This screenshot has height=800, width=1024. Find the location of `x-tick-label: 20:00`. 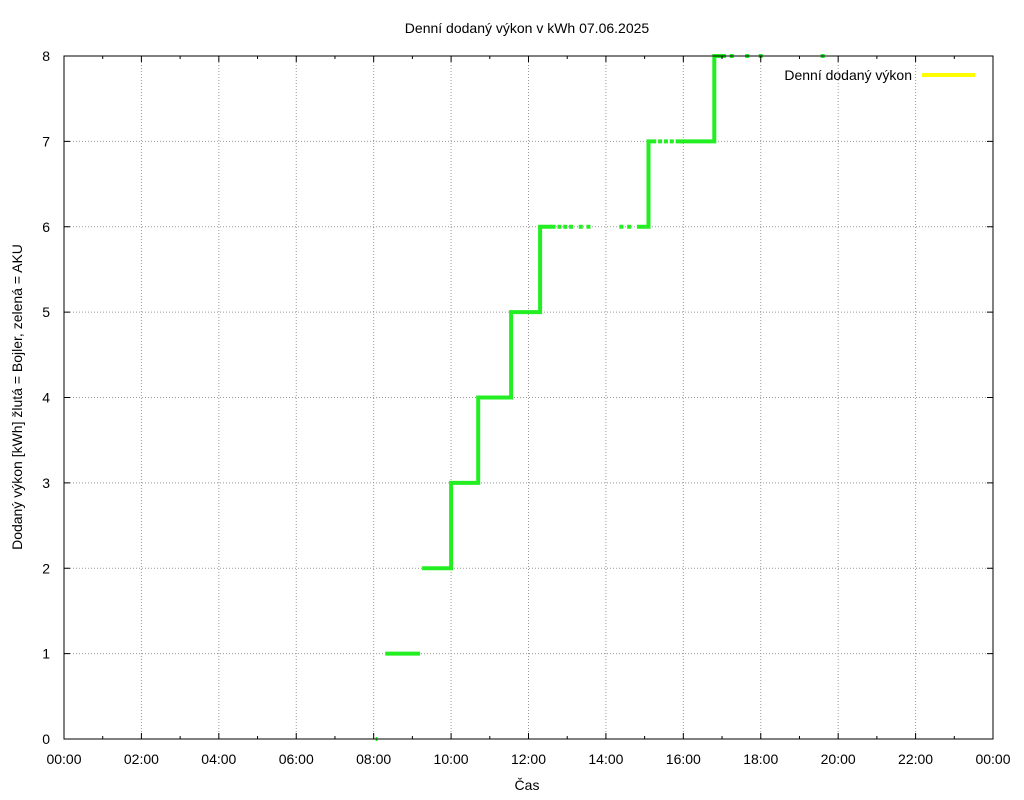

x-tick-label: 20:00 is located at coordinates (838, 759).